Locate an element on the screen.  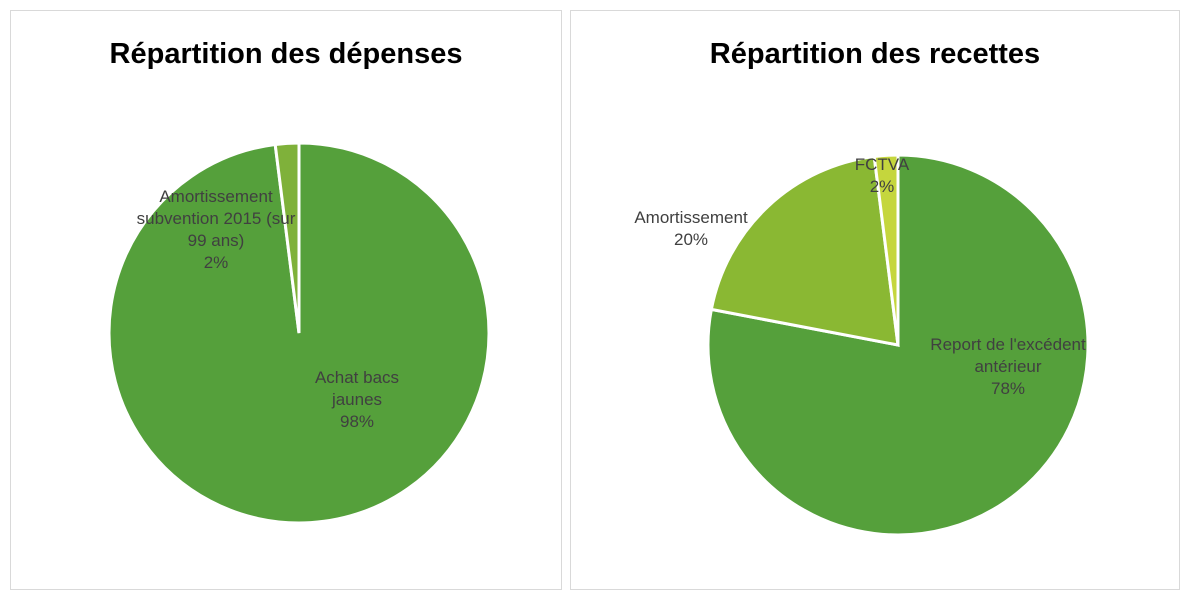
chart-title: Répartition des dépenses is located at coordinates (286, 54).